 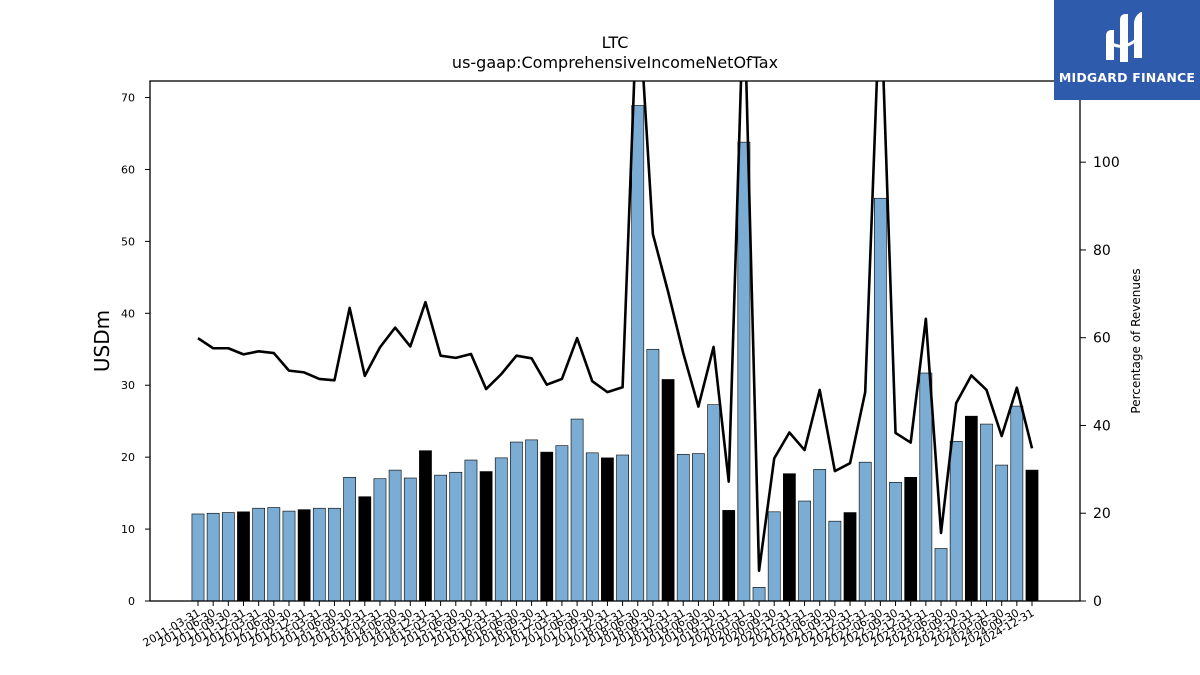 I want to click on y2-tick-label: 60, so click(x=1102, y=339).